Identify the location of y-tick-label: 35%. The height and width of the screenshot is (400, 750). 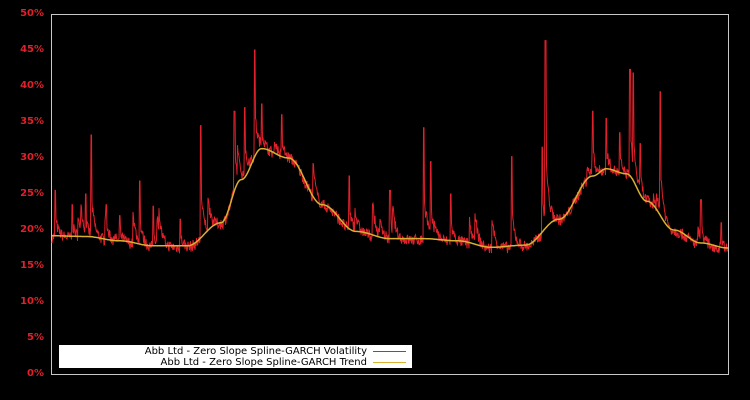
(32, 121).